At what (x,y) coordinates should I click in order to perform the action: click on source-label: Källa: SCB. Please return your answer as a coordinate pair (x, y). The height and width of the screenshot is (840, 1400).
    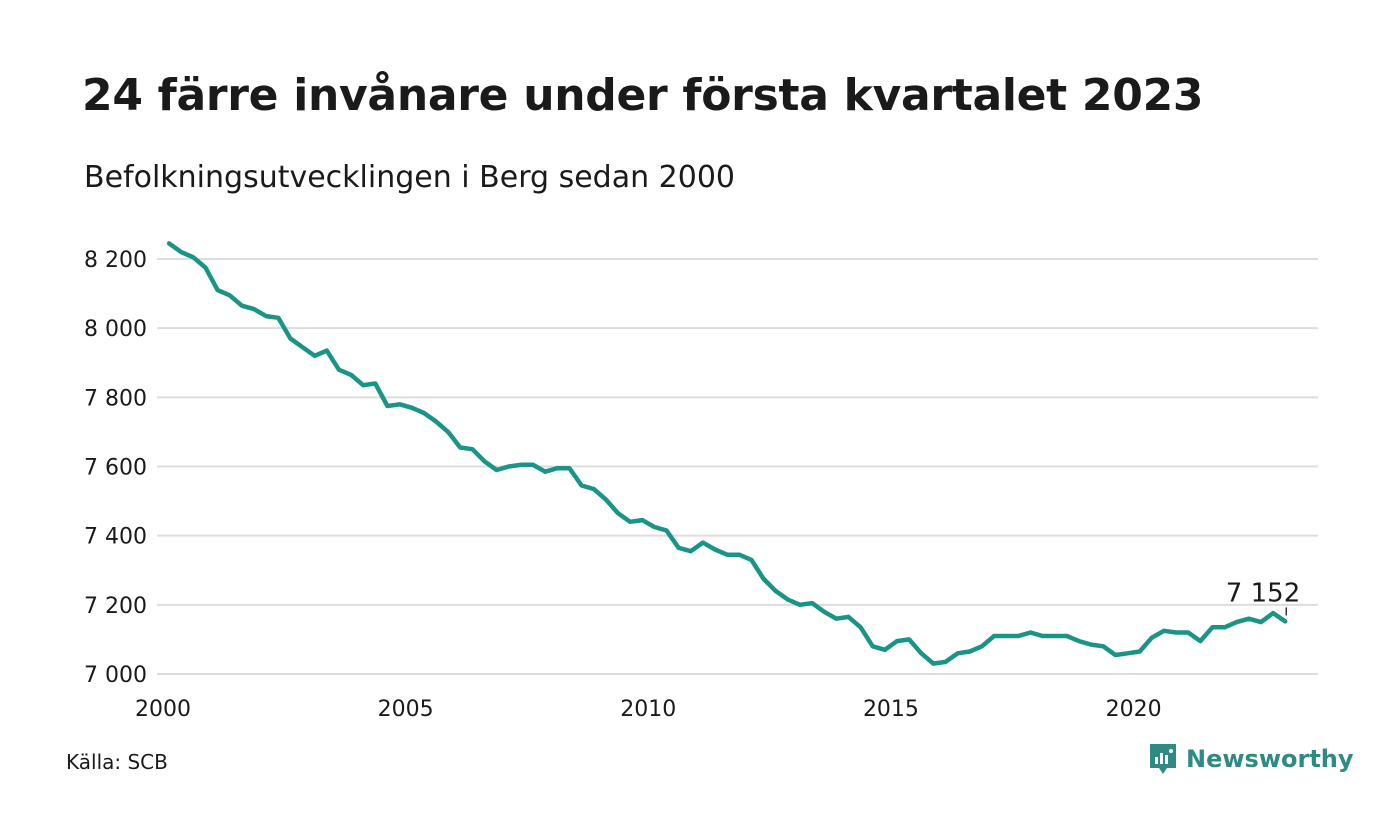
    Looking at the image, I should click on (117, 762).